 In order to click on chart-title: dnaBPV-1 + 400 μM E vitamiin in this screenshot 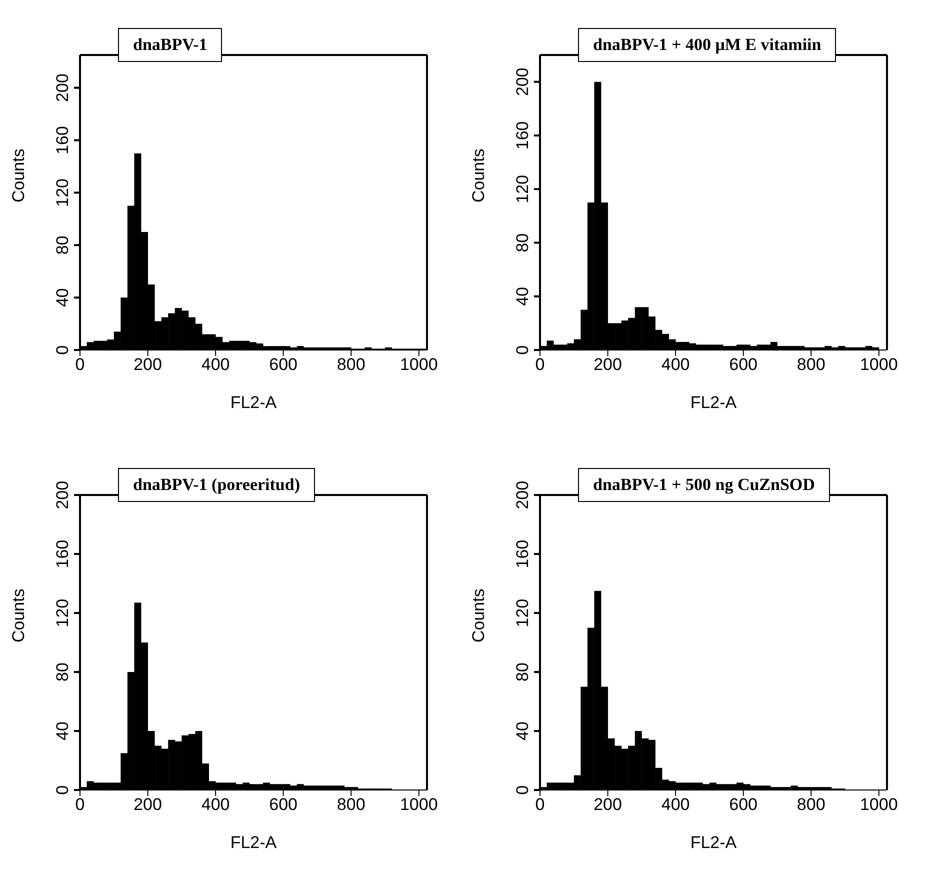, I will do `click(707, 45)`.